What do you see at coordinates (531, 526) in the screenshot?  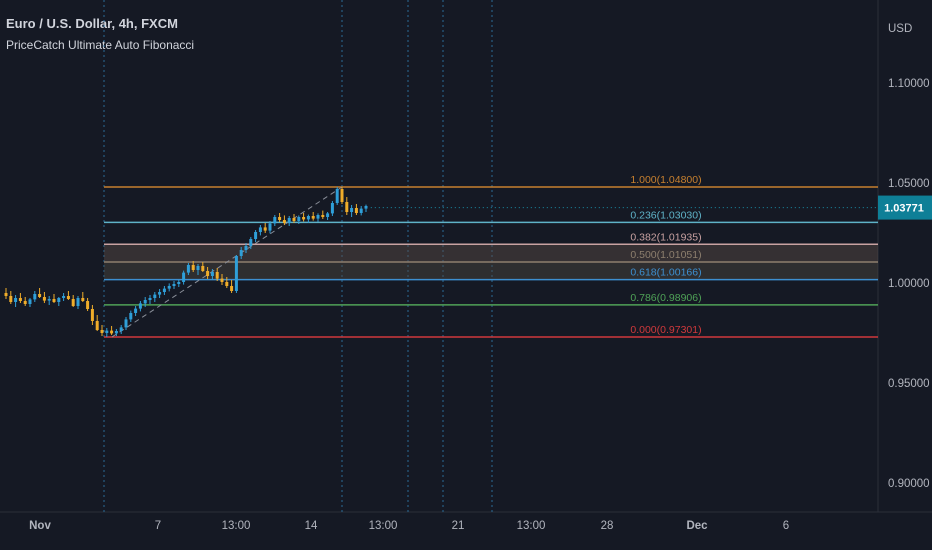 I see `x-tick-label-6: 13:00` at bounding box center [531, 526].